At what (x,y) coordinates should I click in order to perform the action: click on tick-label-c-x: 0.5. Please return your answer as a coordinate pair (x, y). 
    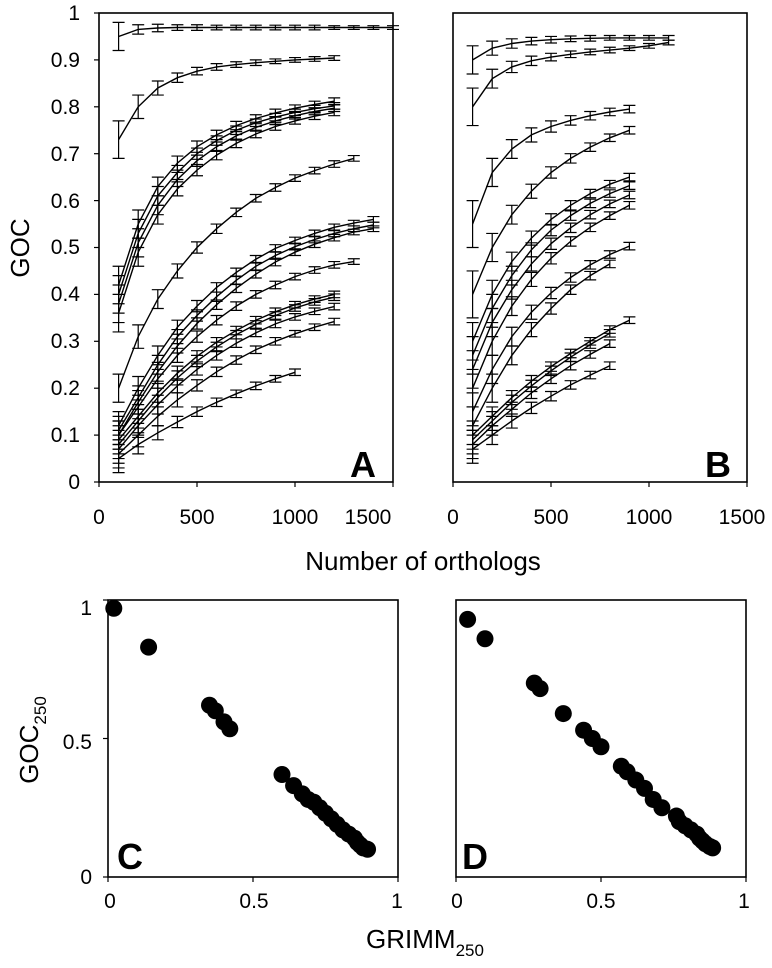
    Looking at the image, I should click on (253, 901).